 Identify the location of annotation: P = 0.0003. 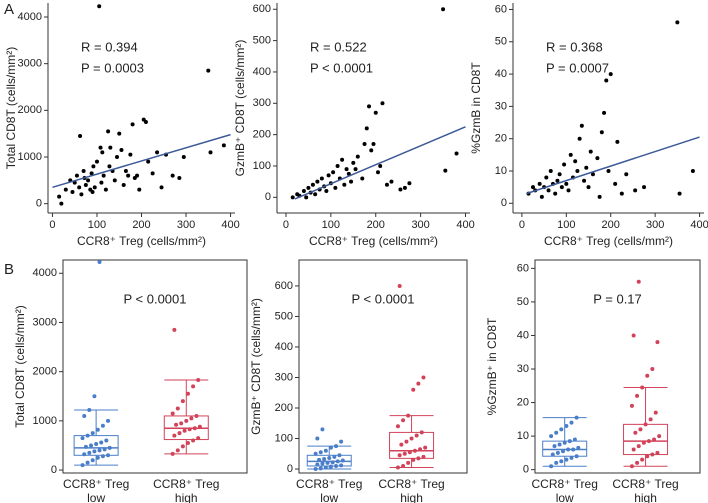
(112, 67).